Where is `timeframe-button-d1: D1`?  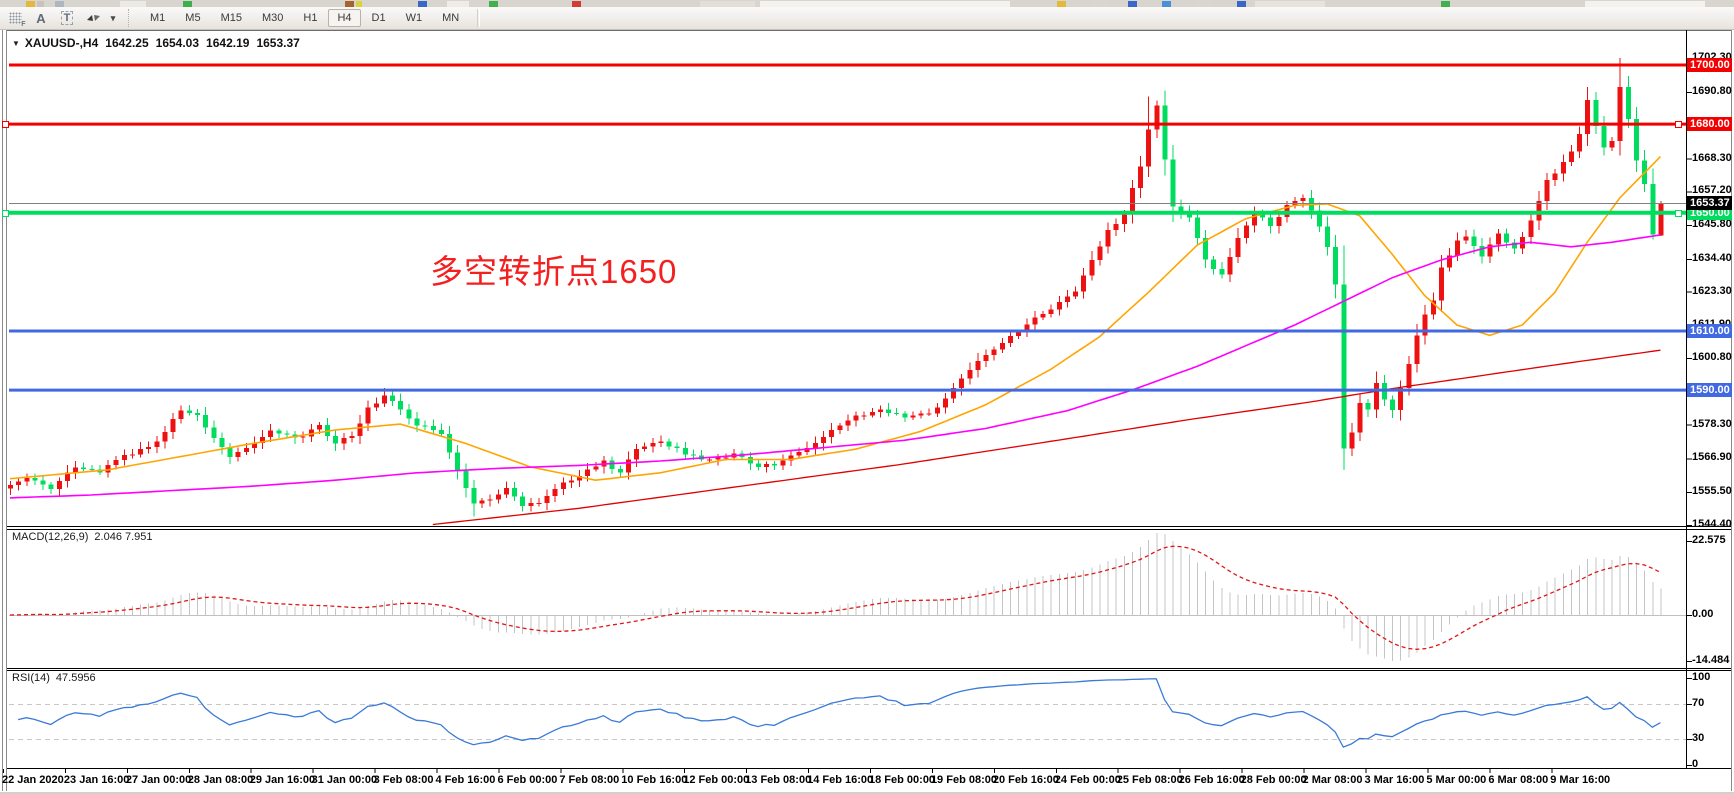
timeframe-button-d1: D1 is located at coordinates (378, 18).